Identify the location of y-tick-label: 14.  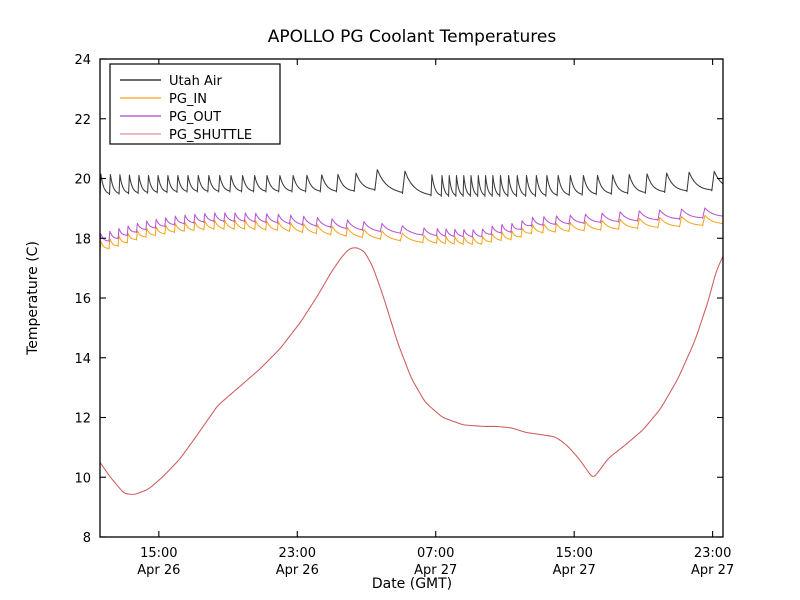
(82, 359).